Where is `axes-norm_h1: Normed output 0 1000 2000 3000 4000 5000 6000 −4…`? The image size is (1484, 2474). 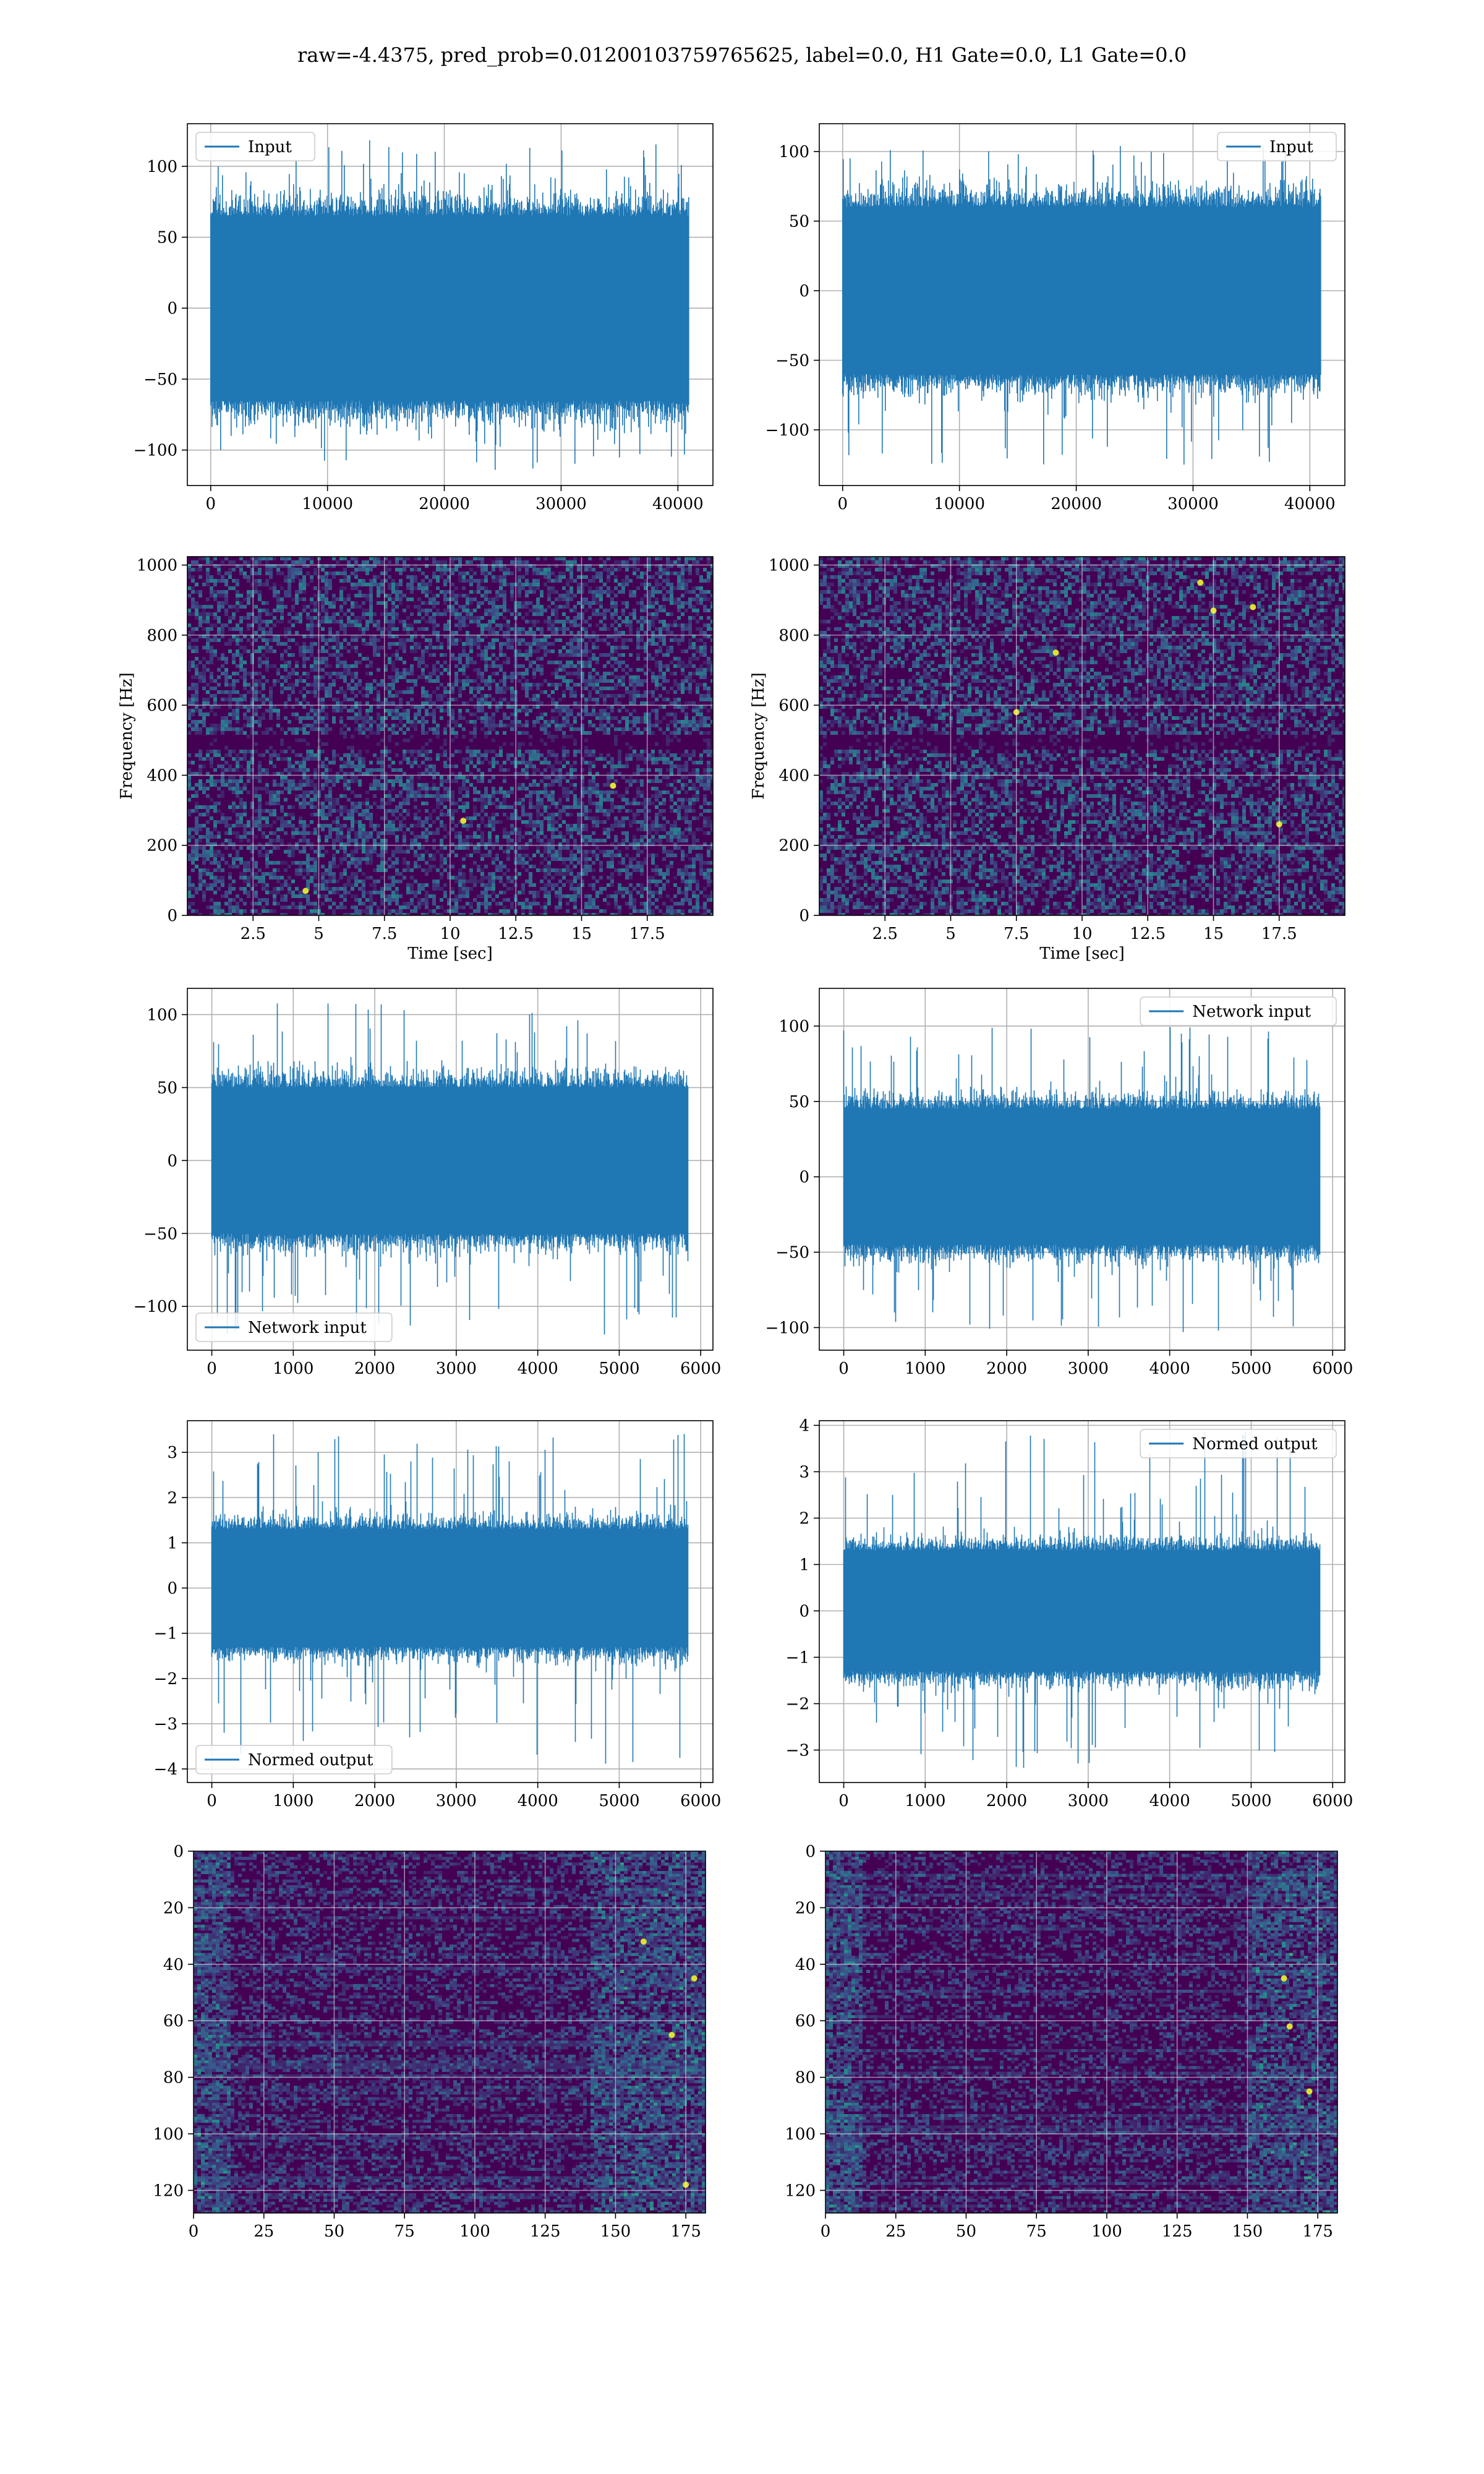
axes-norm_h1: Normed output 0 1000 2000 3000 4000 5000 6000 −4… is located at coordinates (437, 1615).